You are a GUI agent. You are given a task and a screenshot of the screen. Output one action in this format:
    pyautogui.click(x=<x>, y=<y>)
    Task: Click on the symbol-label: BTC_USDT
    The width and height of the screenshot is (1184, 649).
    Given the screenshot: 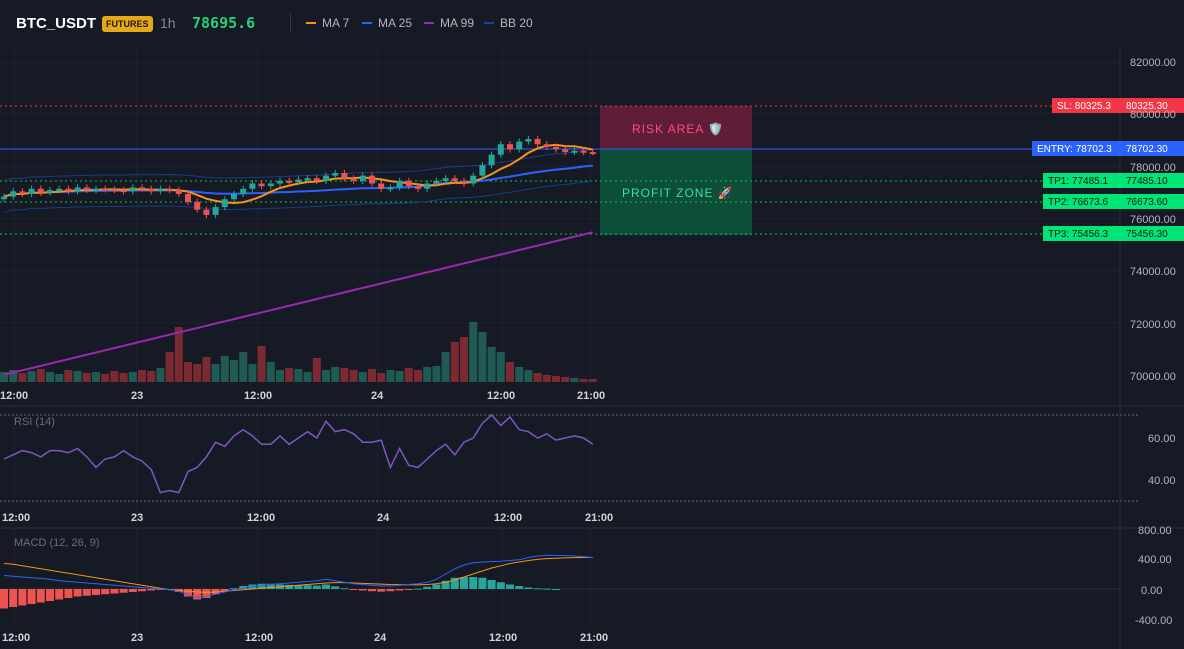 What is the action you would take?
    pyautogui.click(x=56, y=23)
    